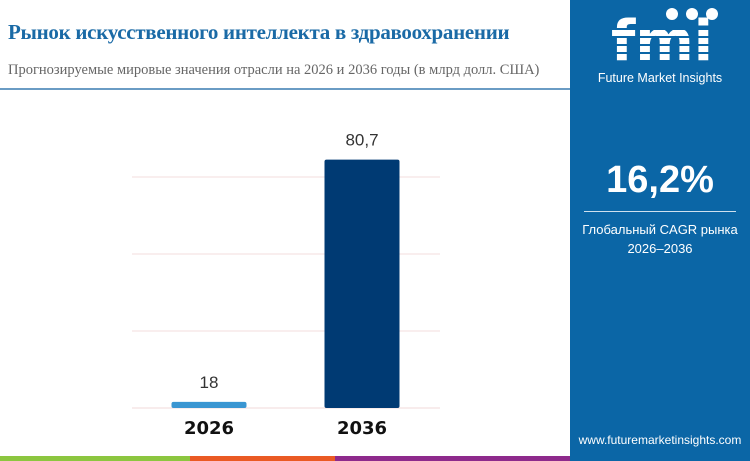  Describe the element at coordinates (660, 78) in the screenshot. I see `logo-text: Future Market Insights` at that location.